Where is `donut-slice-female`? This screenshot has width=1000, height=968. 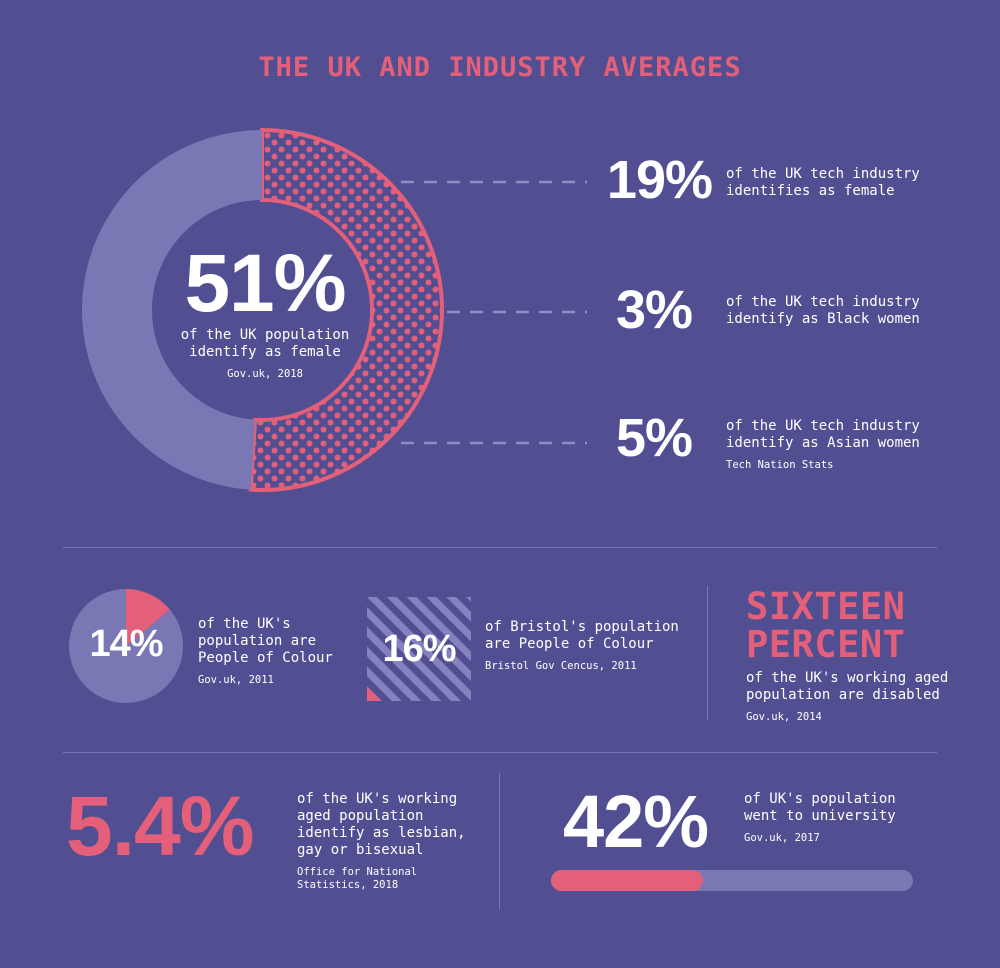 donut-slice-female is located at coordinates (346, 309).